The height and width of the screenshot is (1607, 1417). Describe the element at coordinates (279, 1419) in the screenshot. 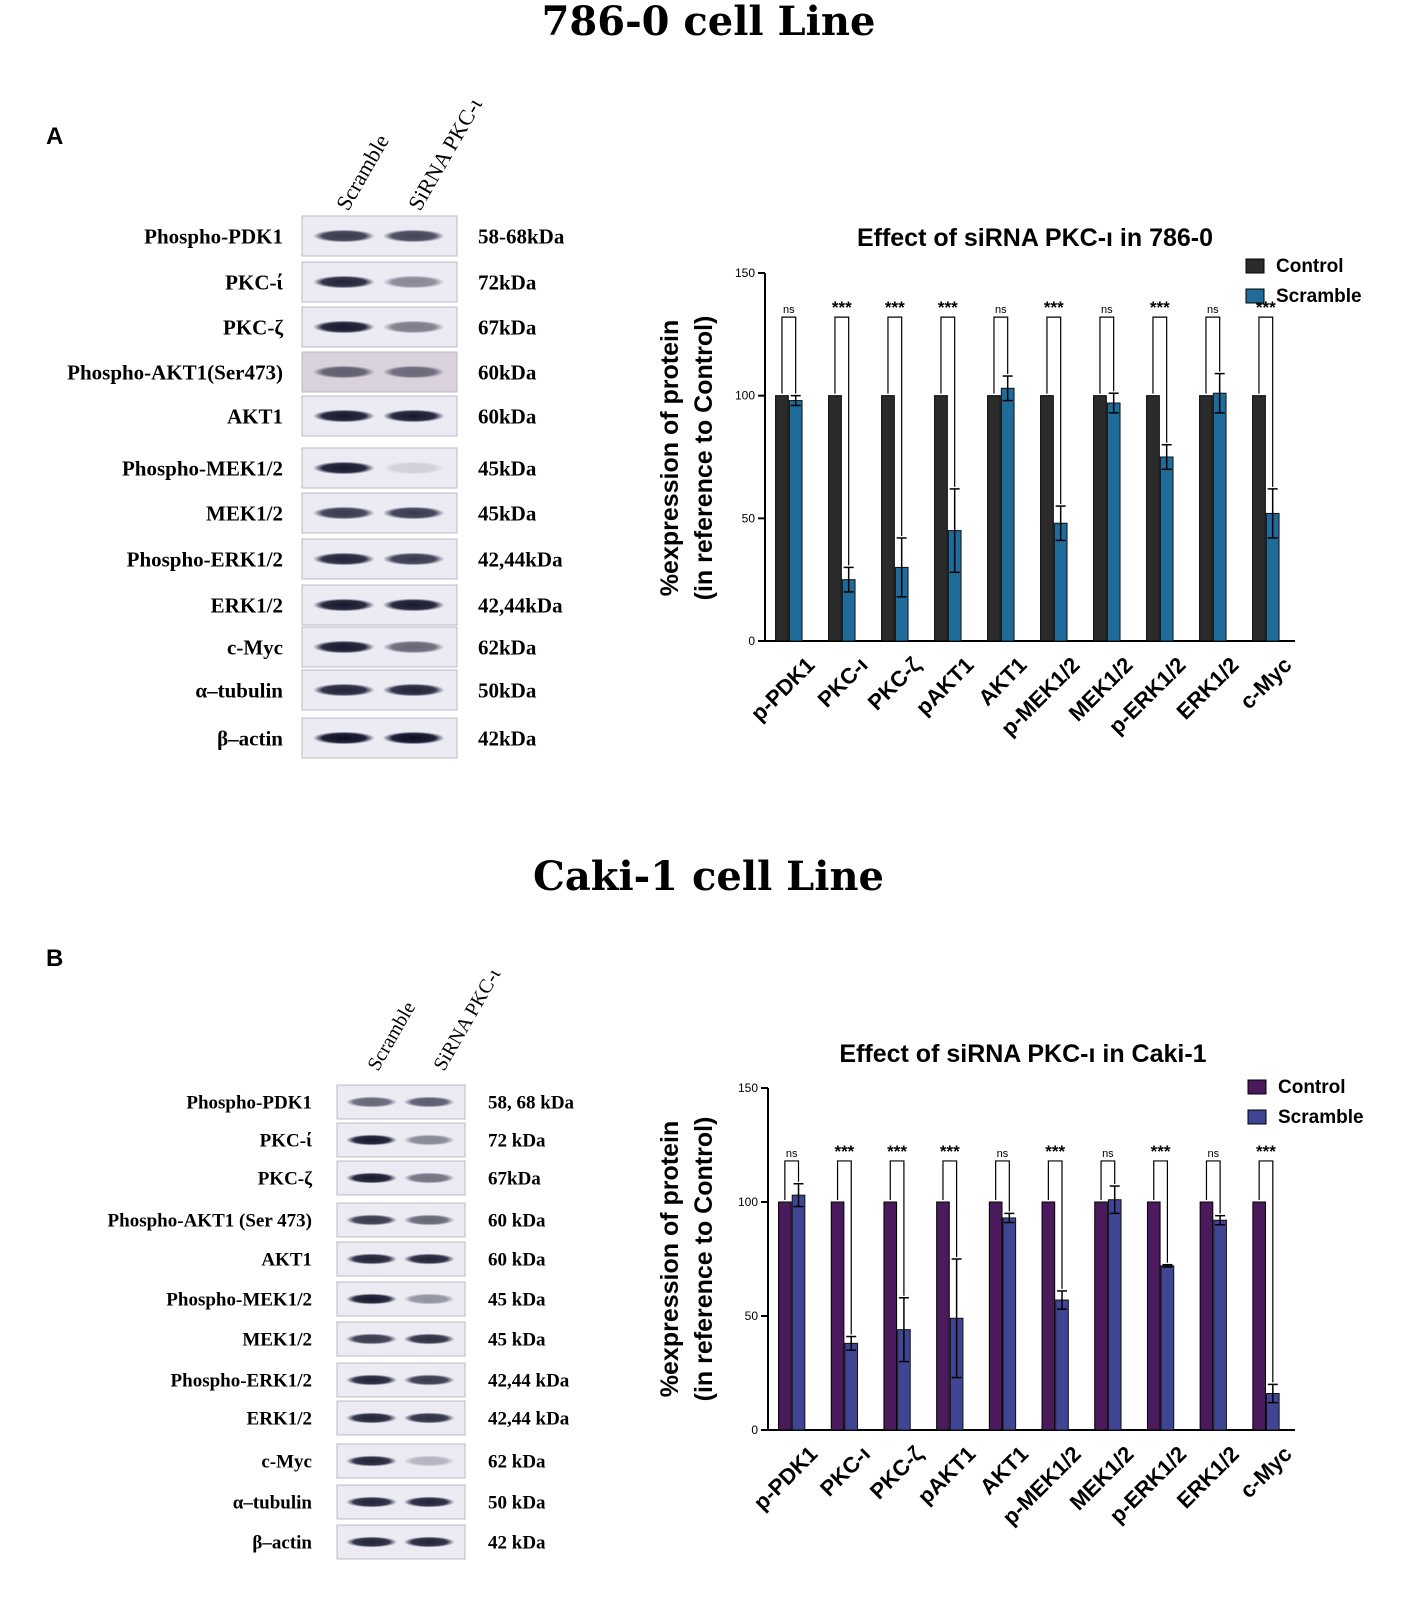

I see `protein-label: ERK1/2` at that location.